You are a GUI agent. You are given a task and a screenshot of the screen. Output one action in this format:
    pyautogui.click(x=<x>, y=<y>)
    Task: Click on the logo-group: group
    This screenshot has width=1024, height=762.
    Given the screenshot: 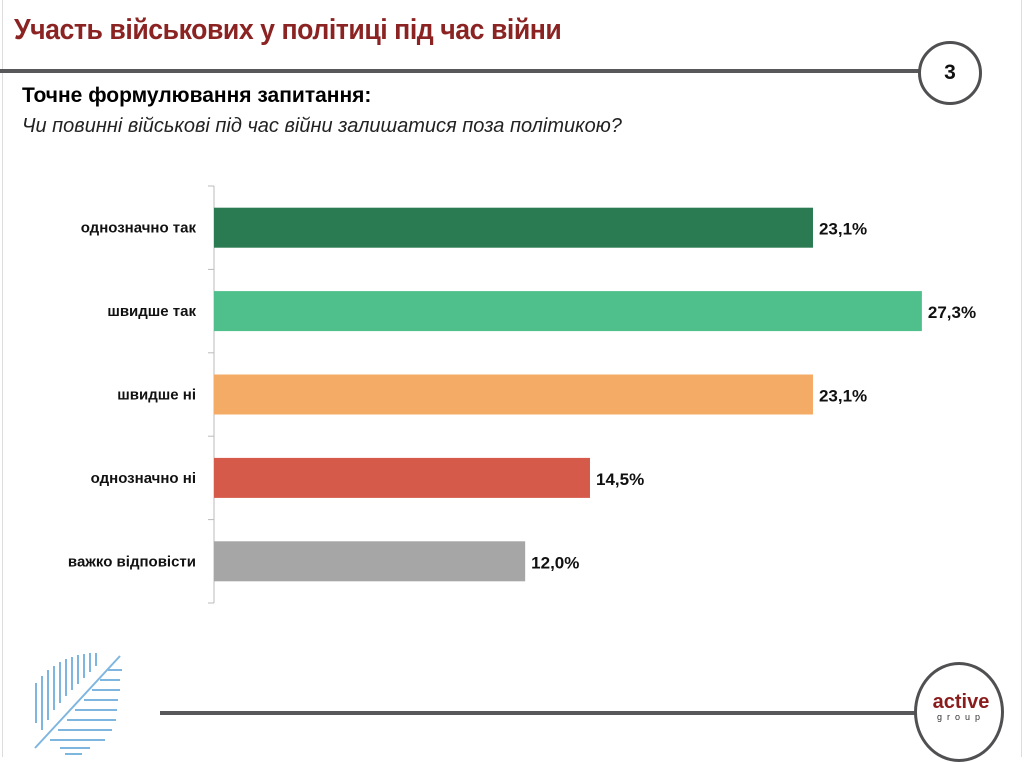 What is the action you would take?
    pyautogui.click(x=961, y=717)
    